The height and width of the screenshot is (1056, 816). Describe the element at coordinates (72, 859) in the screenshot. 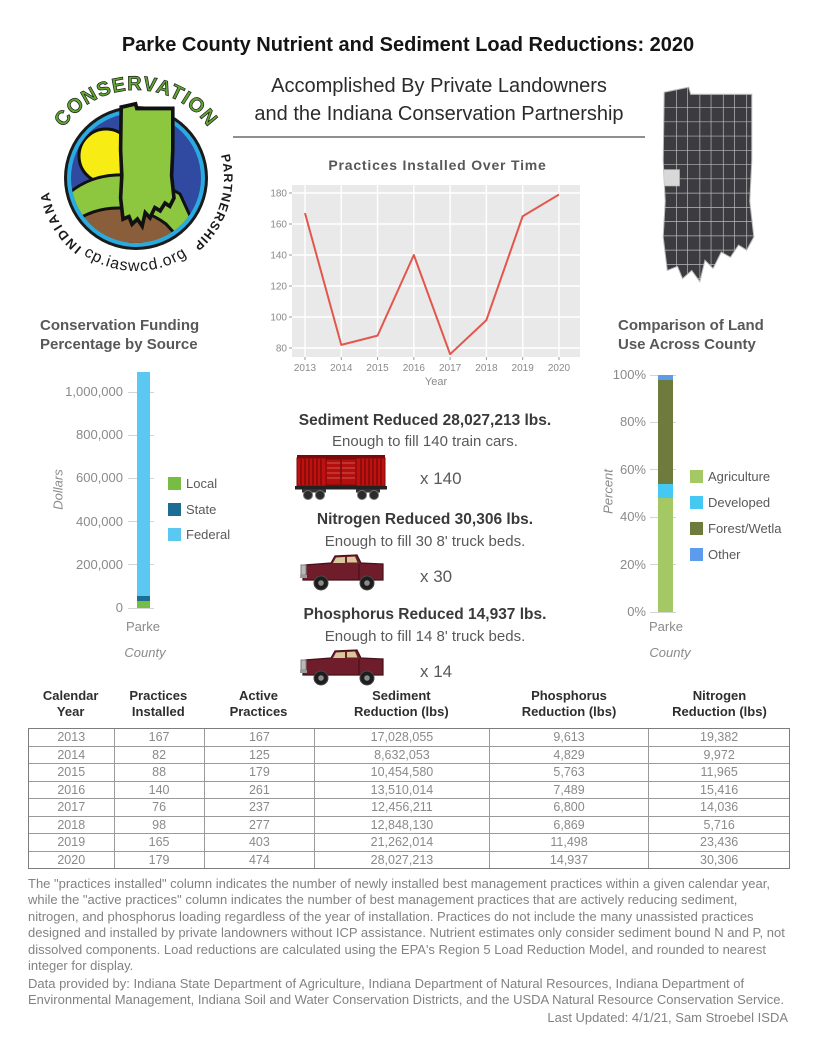

I see `table-cell: 2020` at that location.